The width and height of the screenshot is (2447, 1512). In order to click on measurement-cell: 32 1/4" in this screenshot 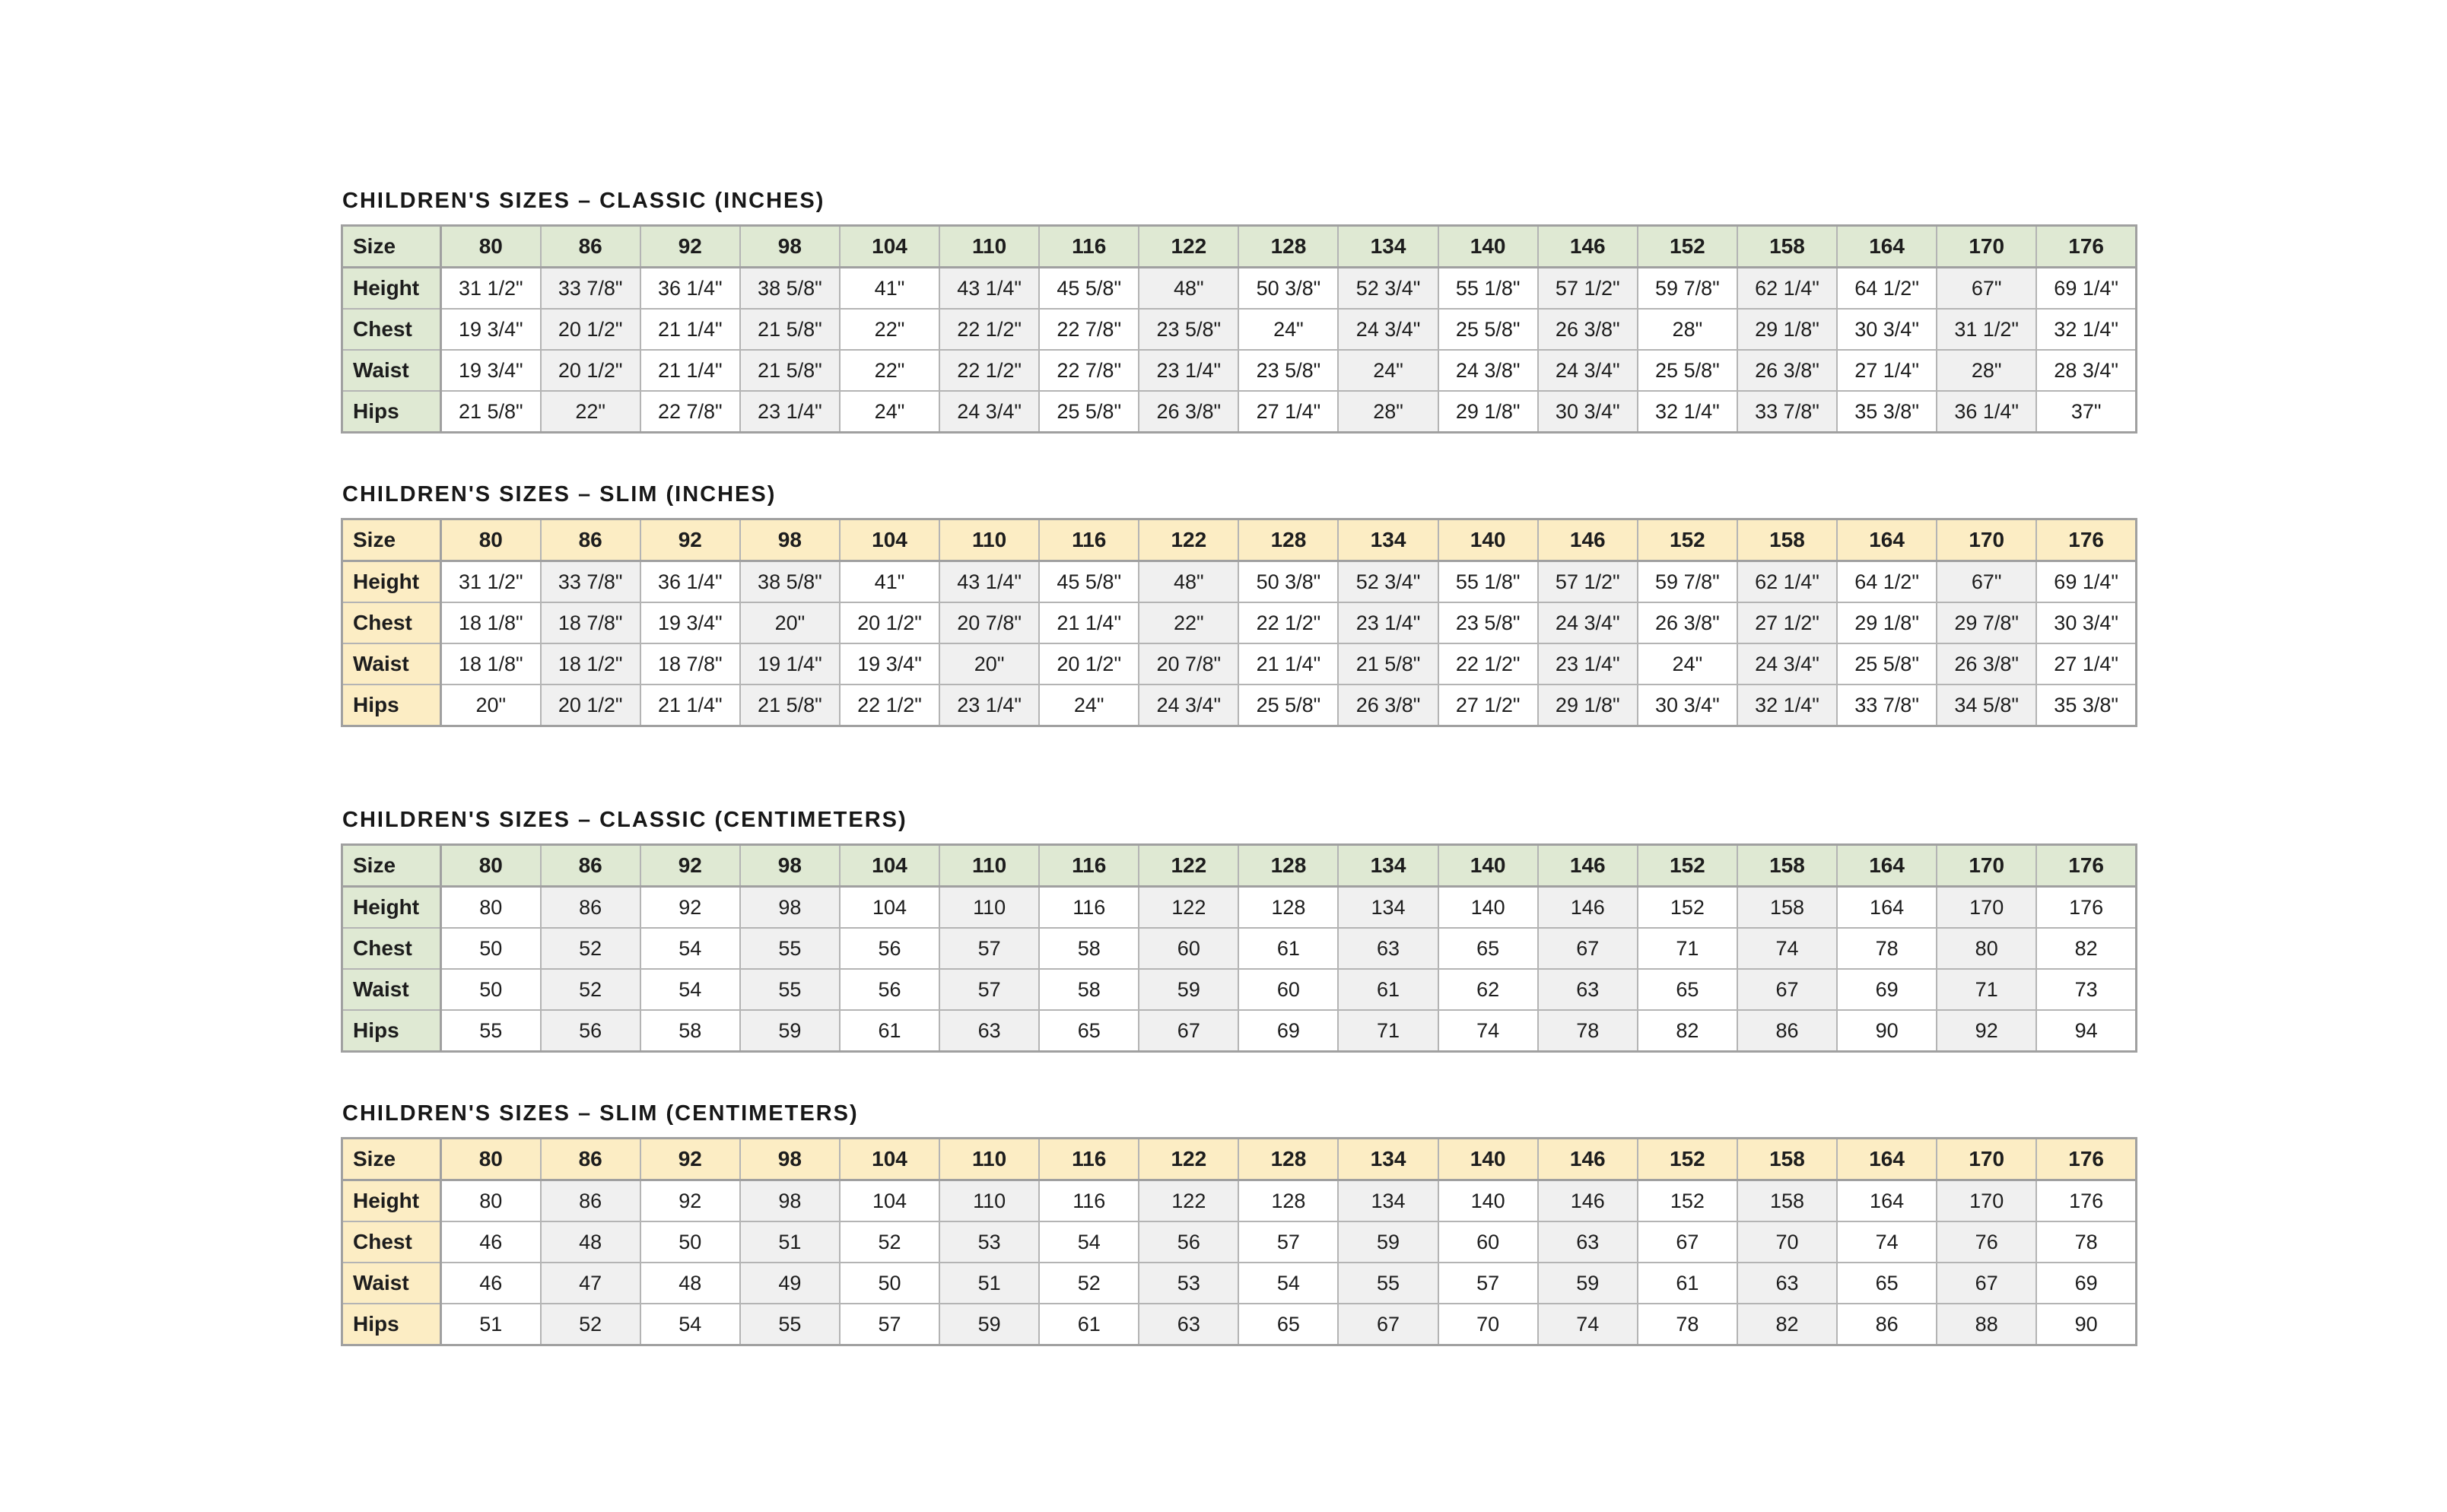, I will do `click(1787, 705)`.